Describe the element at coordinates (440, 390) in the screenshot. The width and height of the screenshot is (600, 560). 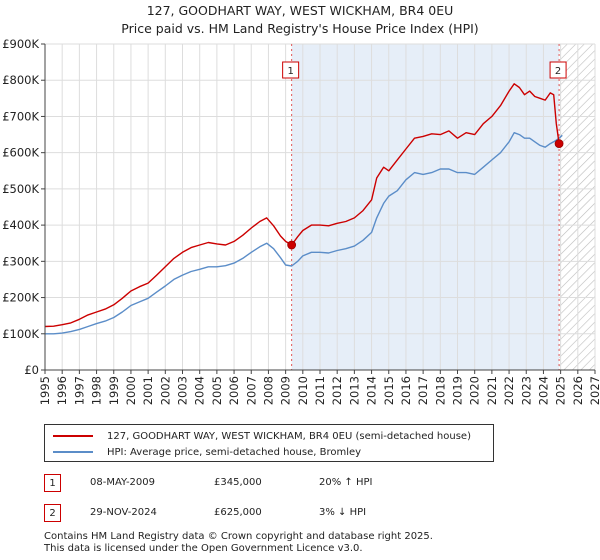
I see `x-tick-label: 2018` at that location.